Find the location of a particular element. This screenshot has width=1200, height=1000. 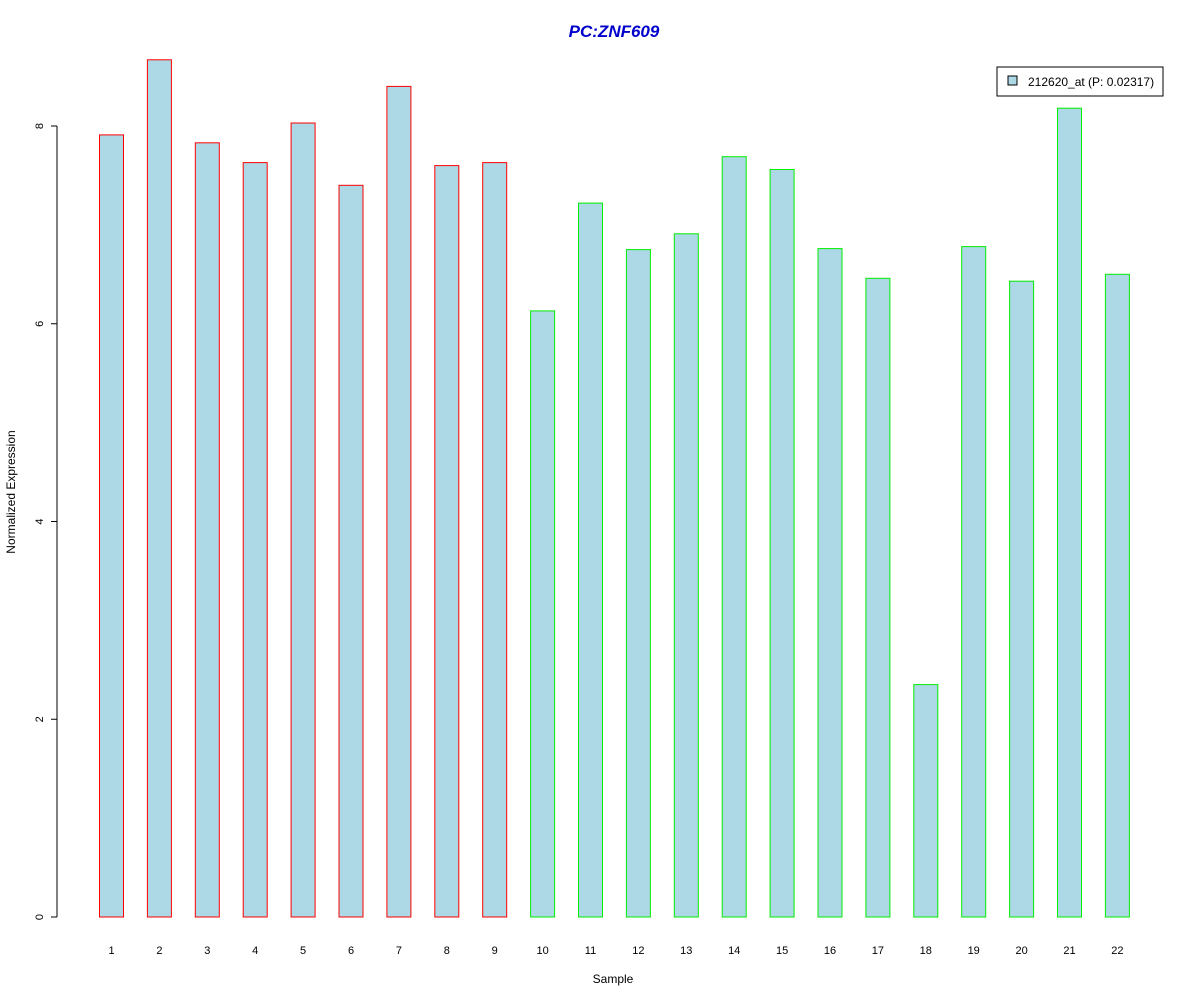

x-tick-label: 4 is located at coordinates (255, 951).